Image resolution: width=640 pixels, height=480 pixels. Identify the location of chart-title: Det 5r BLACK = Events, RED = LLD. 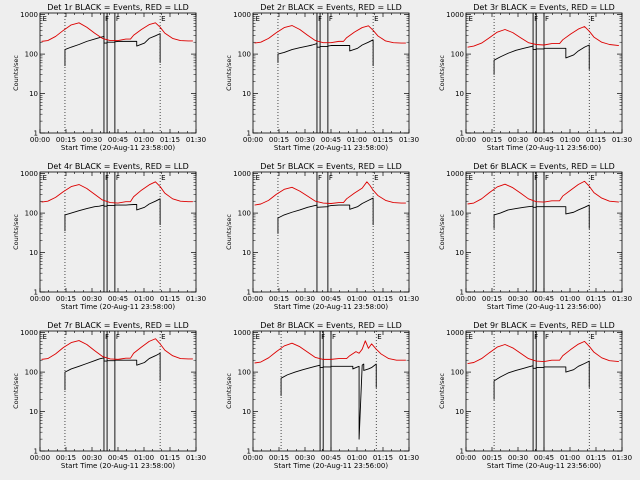
(331, 166).